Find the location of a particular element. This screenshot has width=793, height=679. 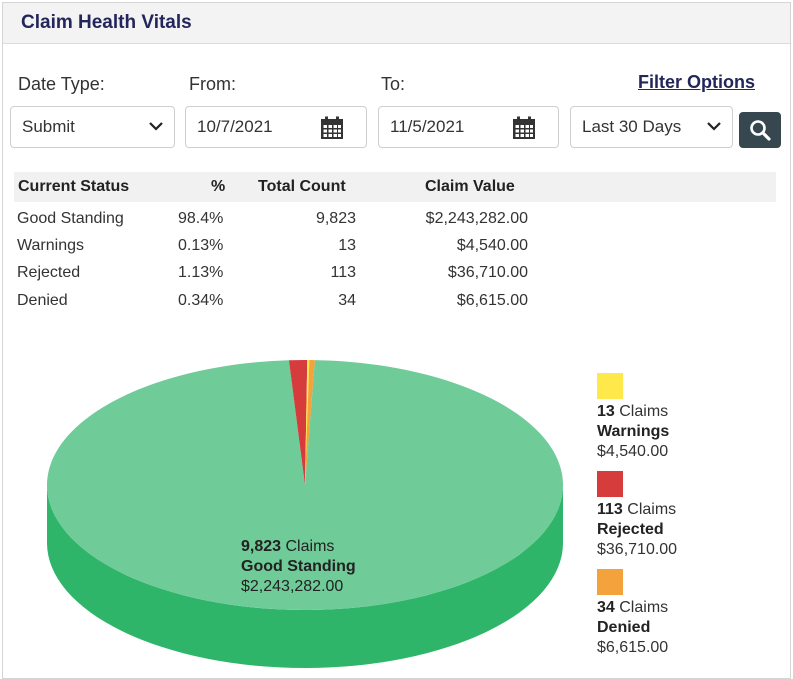

filter-options-link: Filter Options is located at coordinates (696, 82).